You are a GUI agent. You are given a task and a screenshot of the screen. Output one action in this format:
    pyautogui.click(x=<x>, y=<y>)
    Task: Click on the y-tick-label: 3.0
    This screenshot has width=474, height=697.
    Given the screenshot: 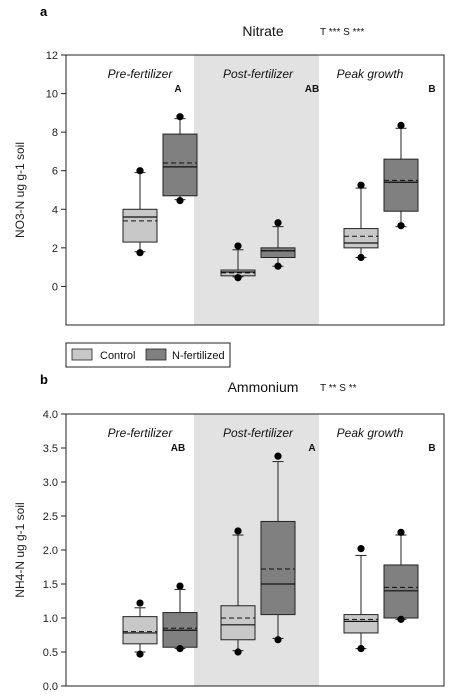 What is the action you would take?
    pyautogui.click(x=50, y=483)
    